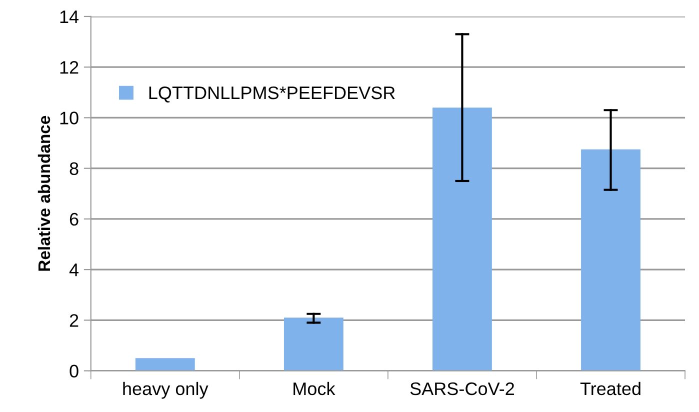 The width and height of the screenshot is (699, 412). What do you see at coordinates (74, 270) in the screenshot?
I see `y-tick-label: 4` at bounding box center [74, 270].